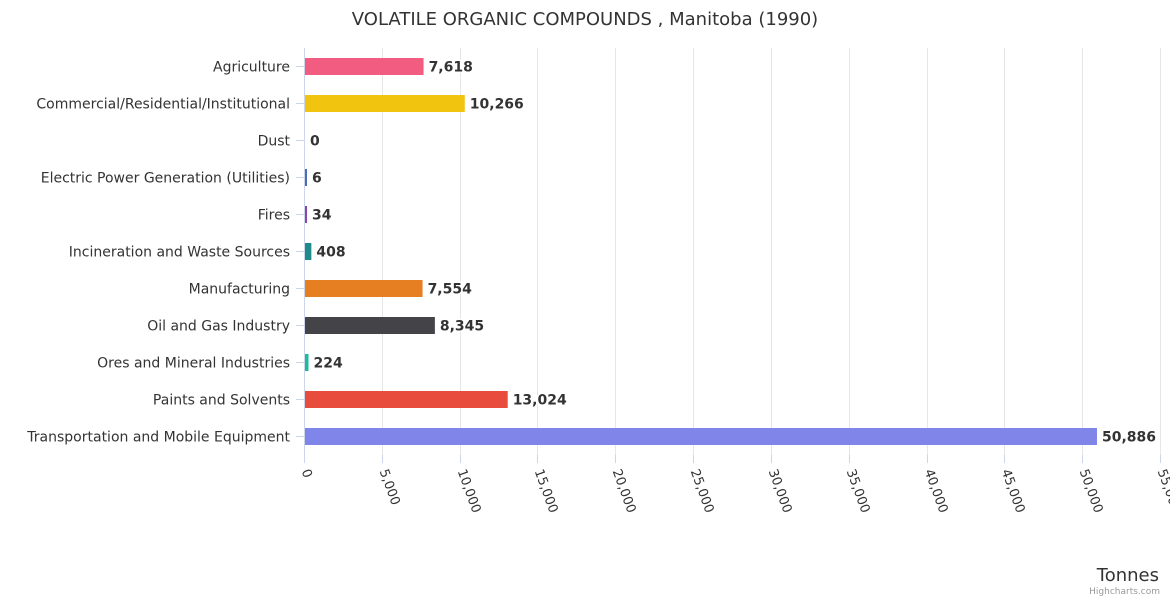  Describe the element at coordinates (322, 216) in the screenshot. I see `data-label-fires: 34` at that location.